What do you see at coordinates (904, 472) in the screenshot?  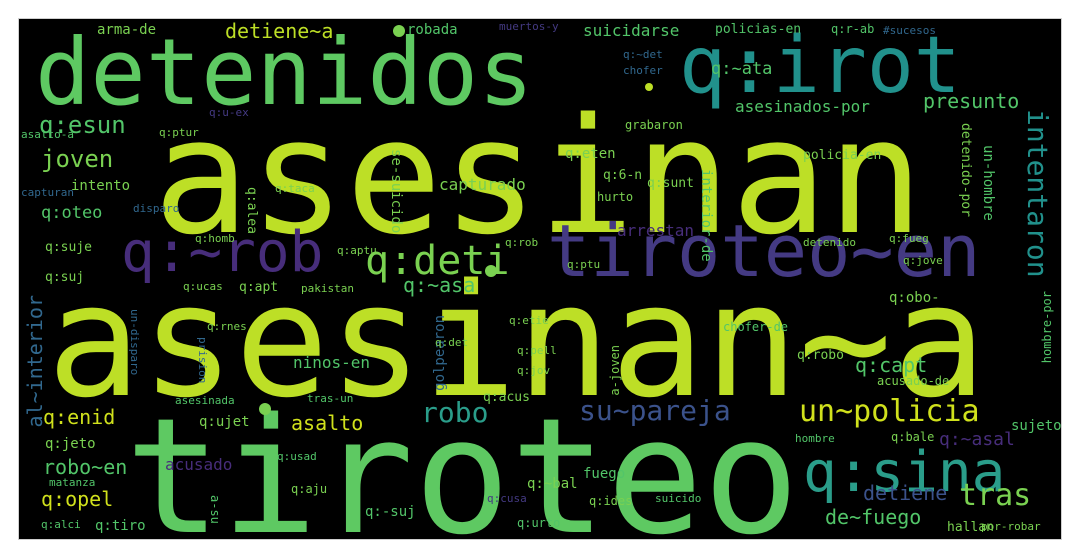 I see `word-q-sina: q:sina` at bounding box center [904, 472].